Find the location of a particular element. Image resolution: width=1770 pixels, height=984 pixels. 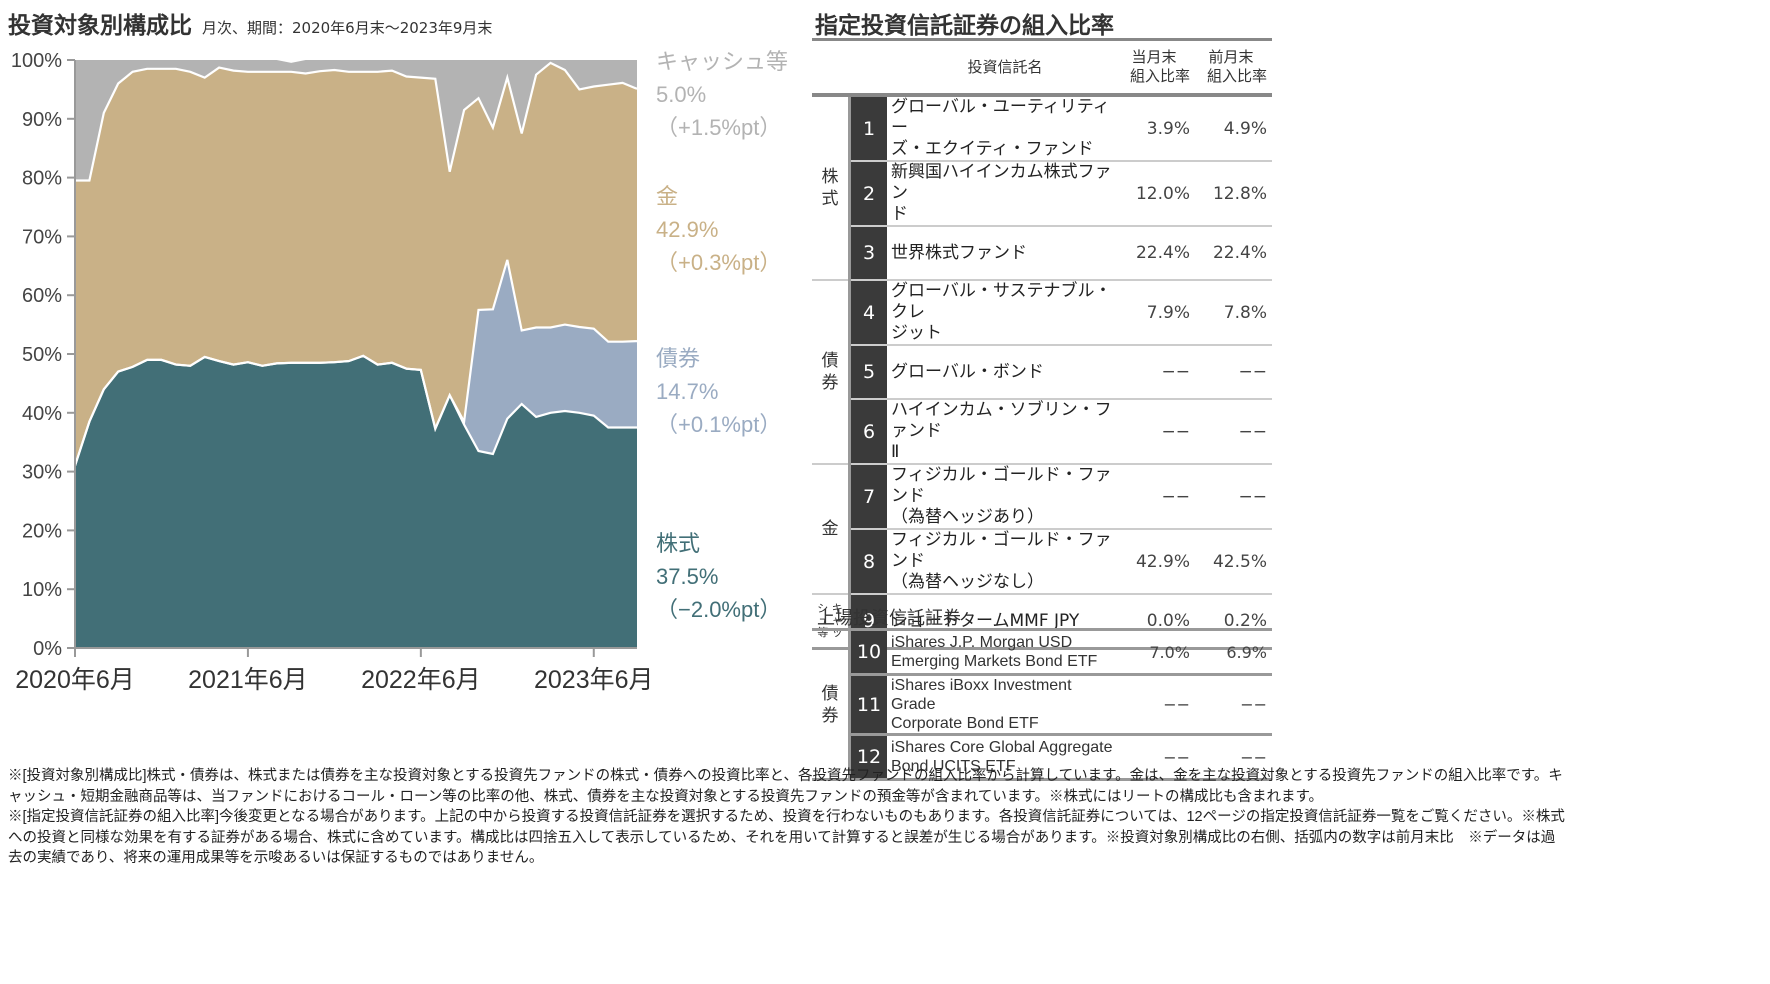

etf-section-title: 上場投資信託証券 is located at coordinates (889, 618).